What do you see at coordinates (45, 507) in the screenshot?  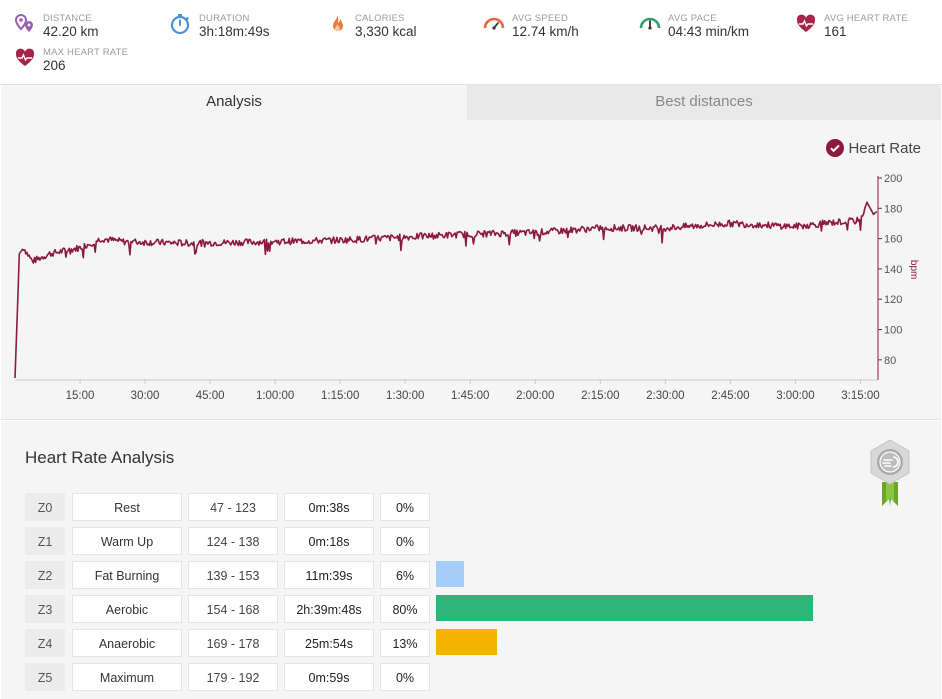 I see `zone-label: Z0` at bounding box center [45, 507].